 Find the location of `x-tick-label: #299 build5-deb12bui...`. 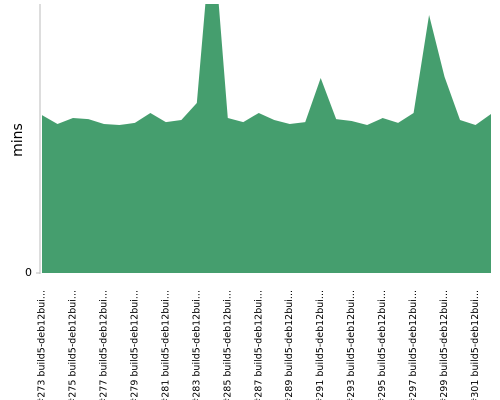

x-tick-label: #299 build5-deb12bui... is located at coordinates (444, 345).